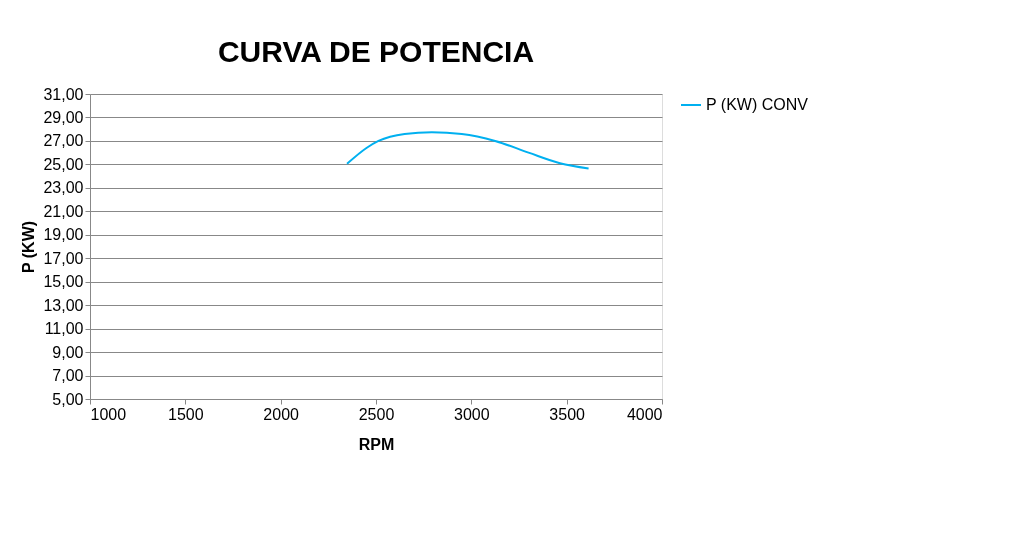 This screenshot has width=1026, height=543. I want to click on y-tick-label: 19,00, so click(63, 235).